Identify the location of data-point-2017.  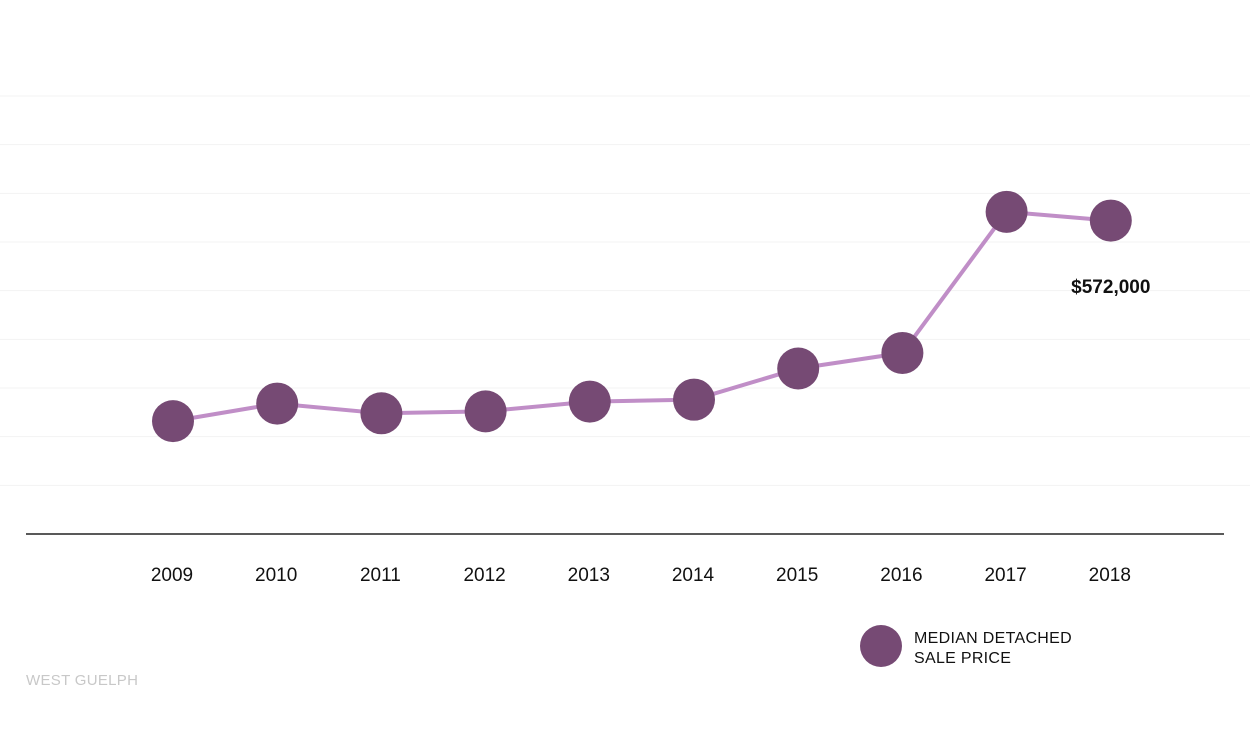
(1006, 211).